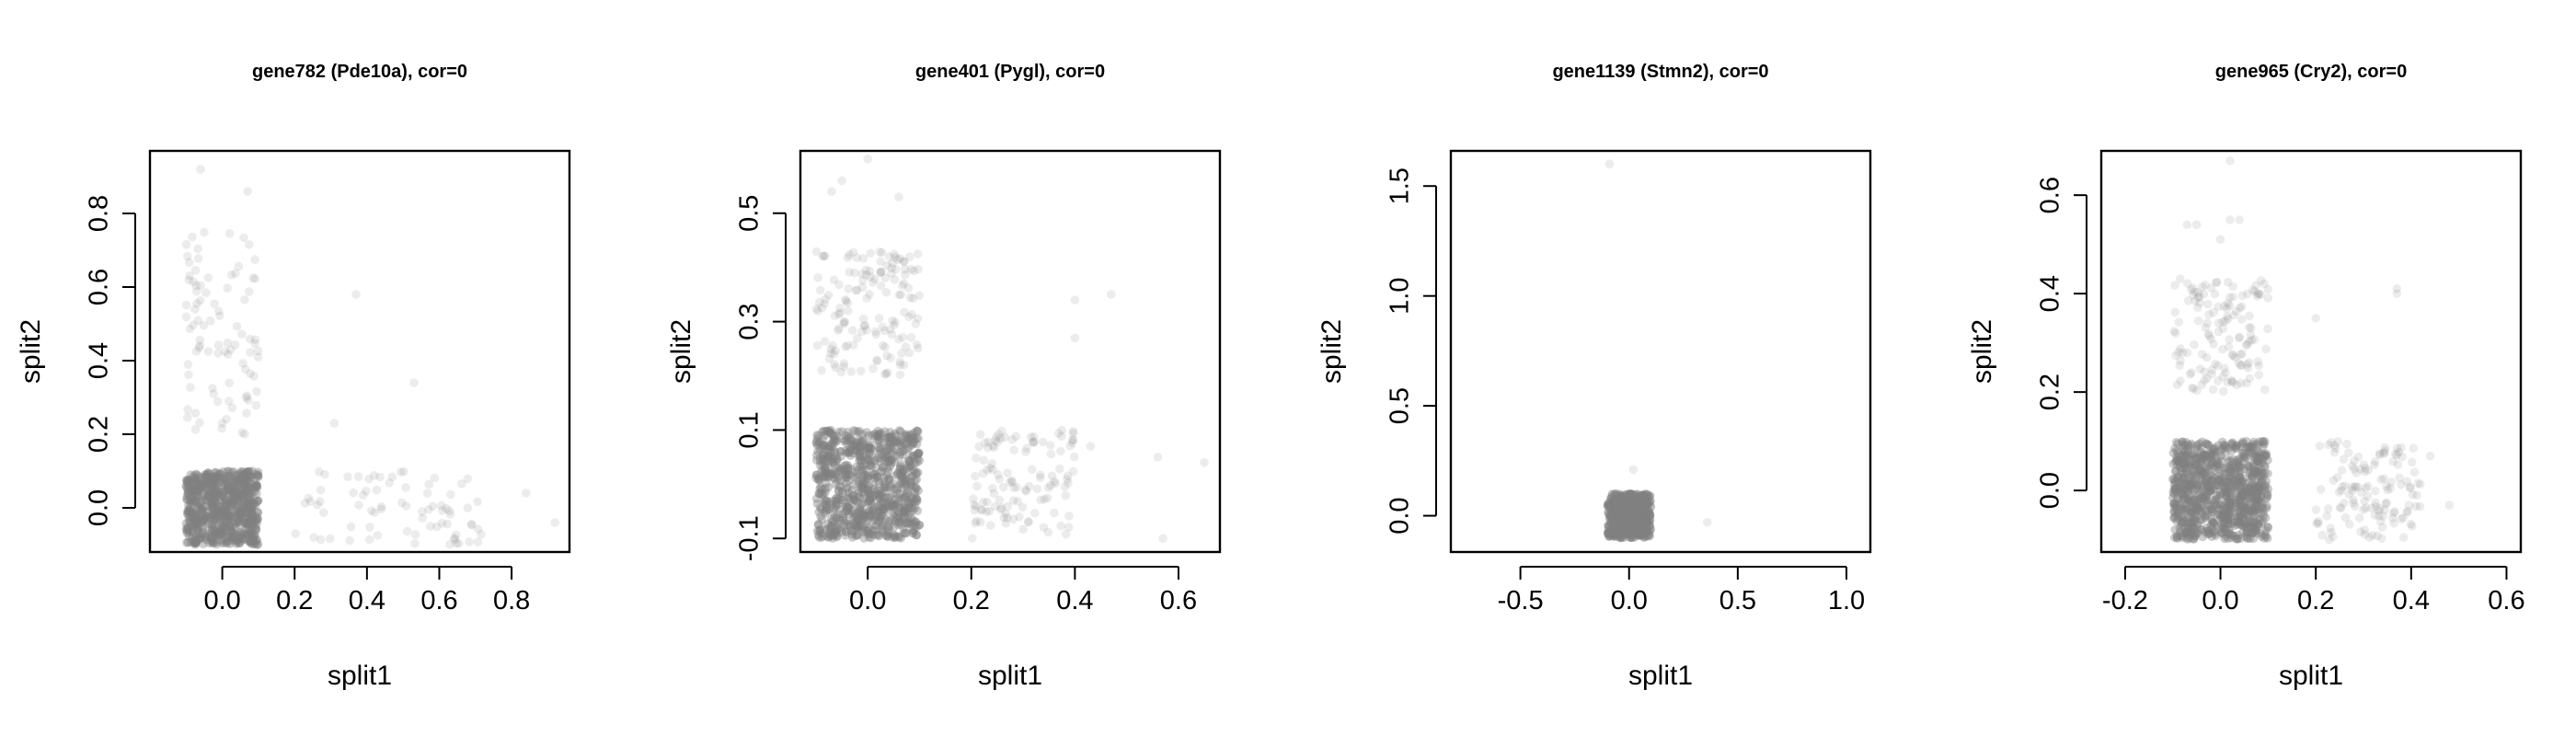 The height and width of the screenshot is (736, 2576). What do you see at coordinates (972, 600) in the screenshot?
I see `x-tick-label: 0.2` at bounding box center [972, 600].